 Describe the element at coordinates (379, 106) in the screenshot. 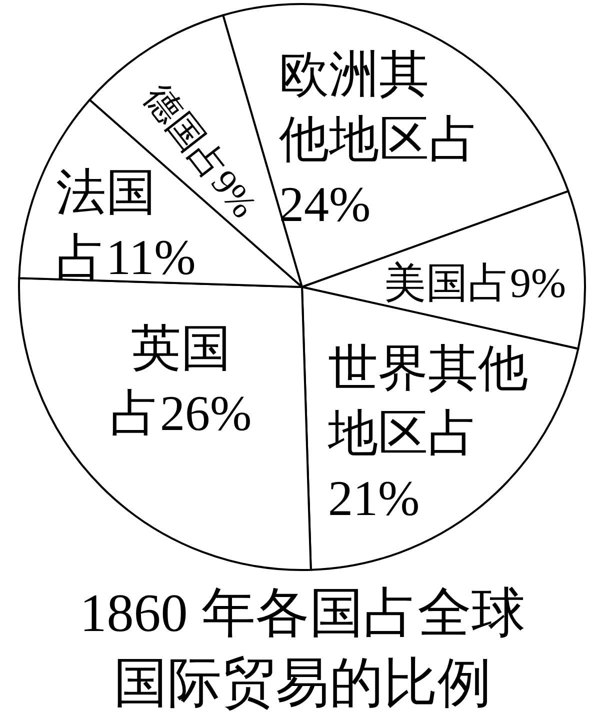

I see `slice-label: 欧洲其他地区占` at that location.